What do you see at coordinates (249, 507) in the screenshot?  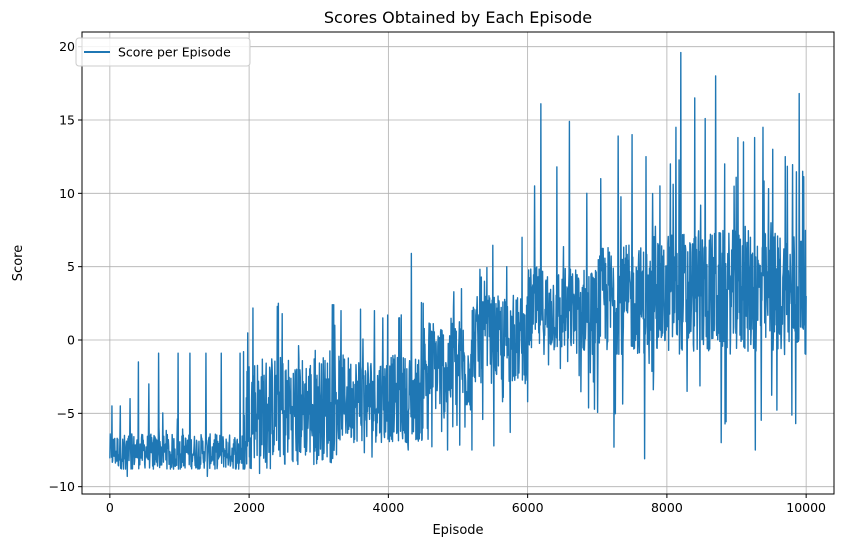 I see `x-tick-label: 2000` at bounding box center [249, 507].